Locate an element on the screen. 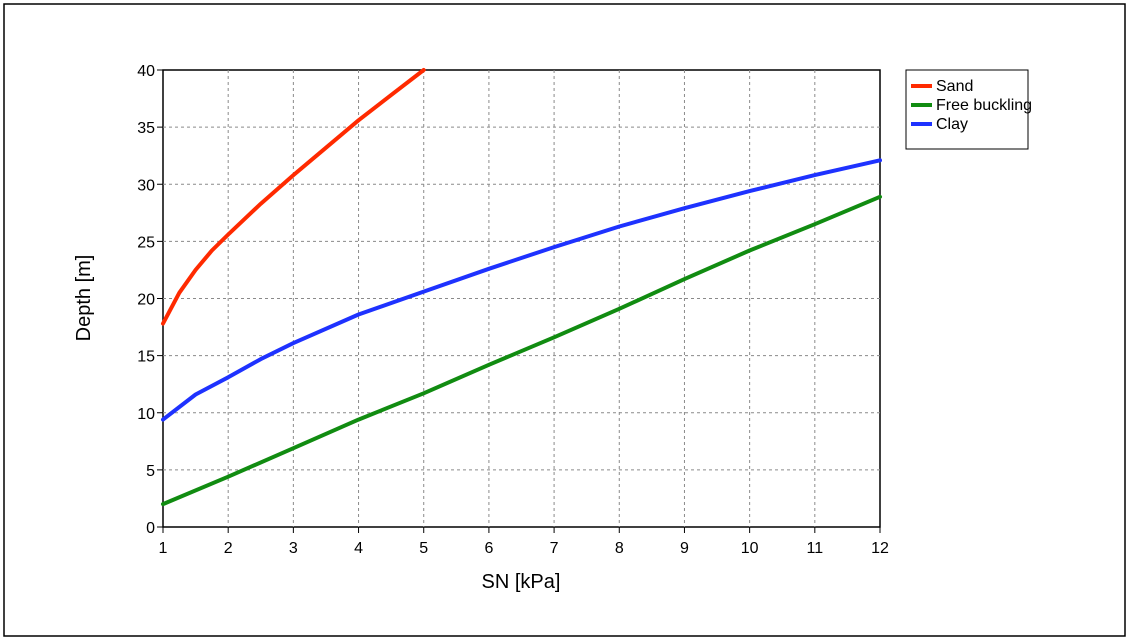 The width and height of the screenshot is (1130, 644). legend: Sand Free buckling Clay is located at coordinates (968, 109).